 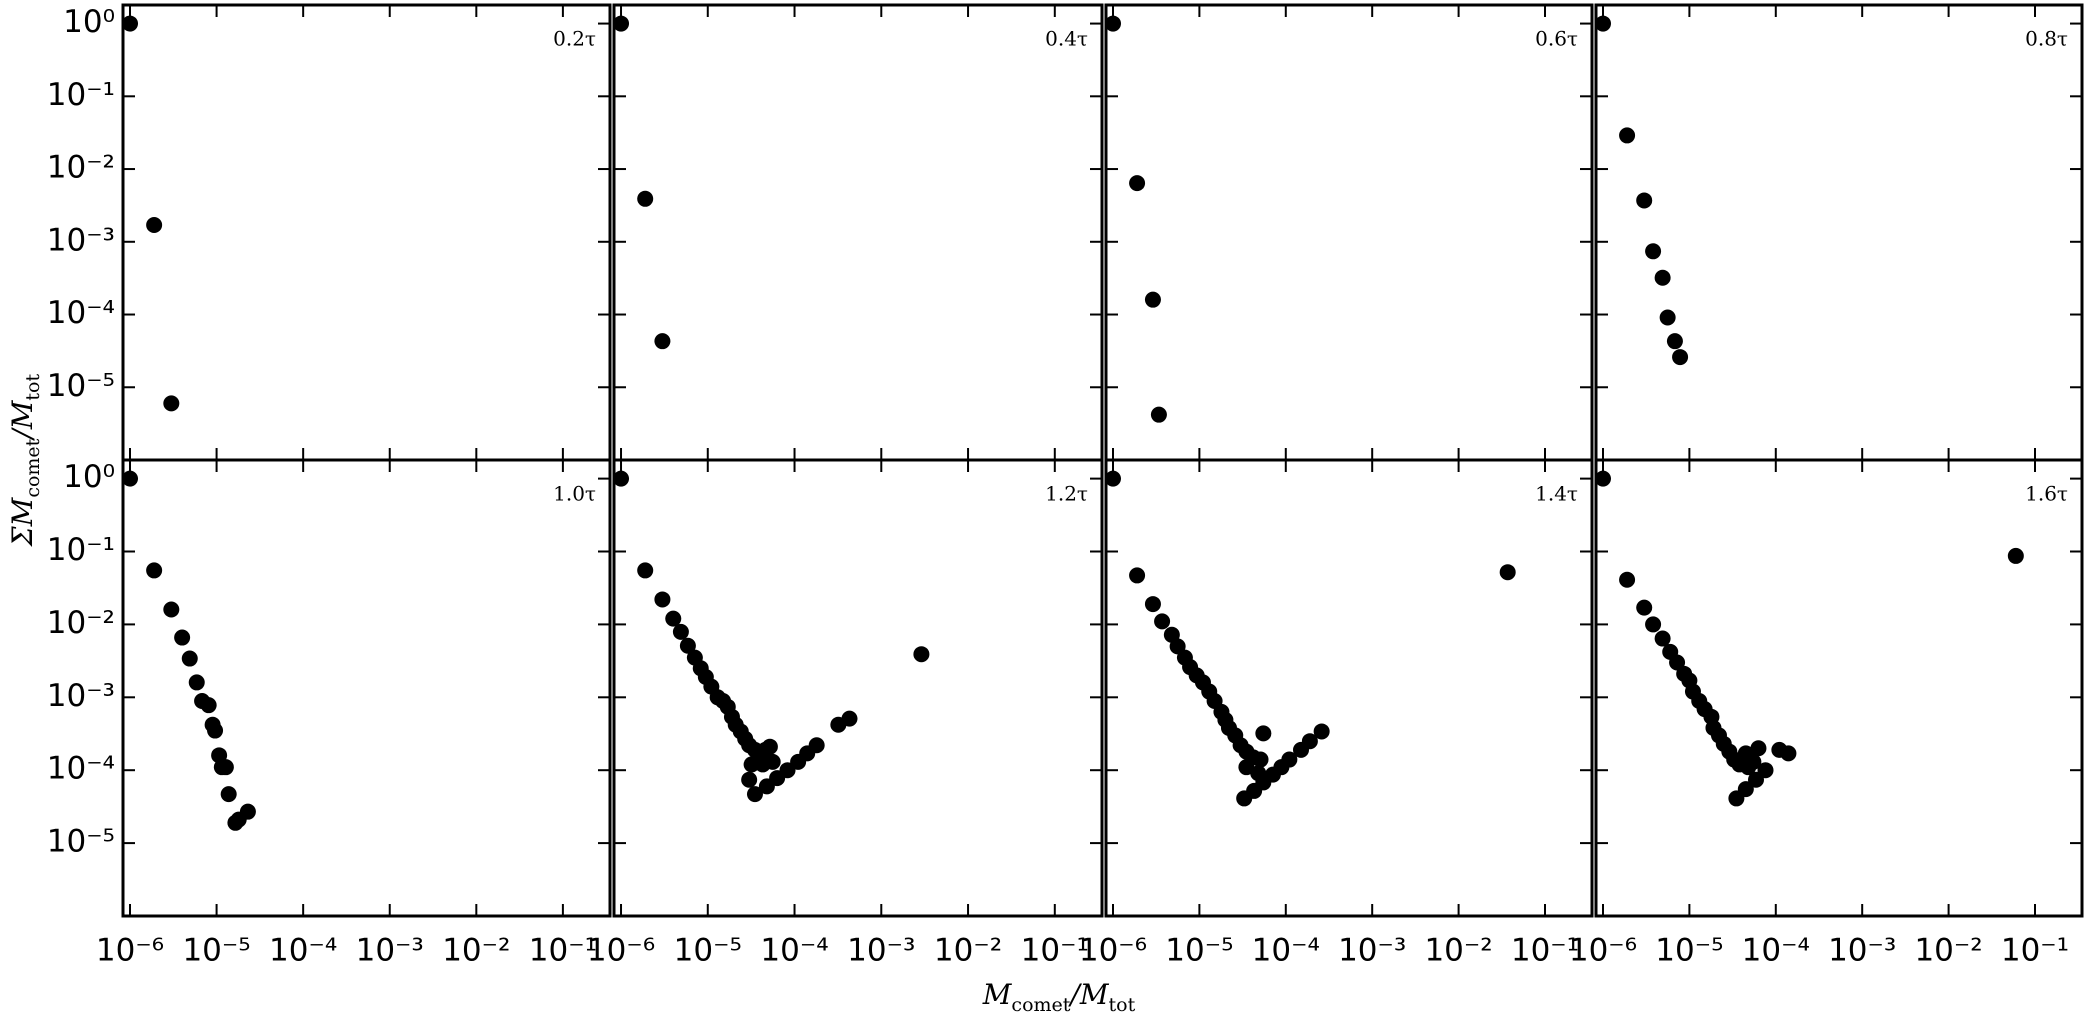 I want to click on y-tick-label: 10⁻⁴, so click(x=81, y=313).